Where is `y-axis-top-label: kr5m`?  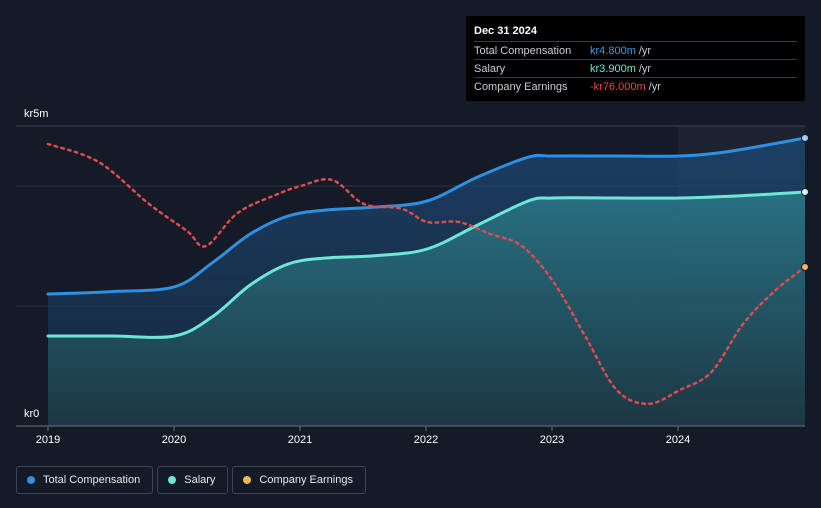
y-axis-top-label: kr5m is located at coordinates (36, 114).